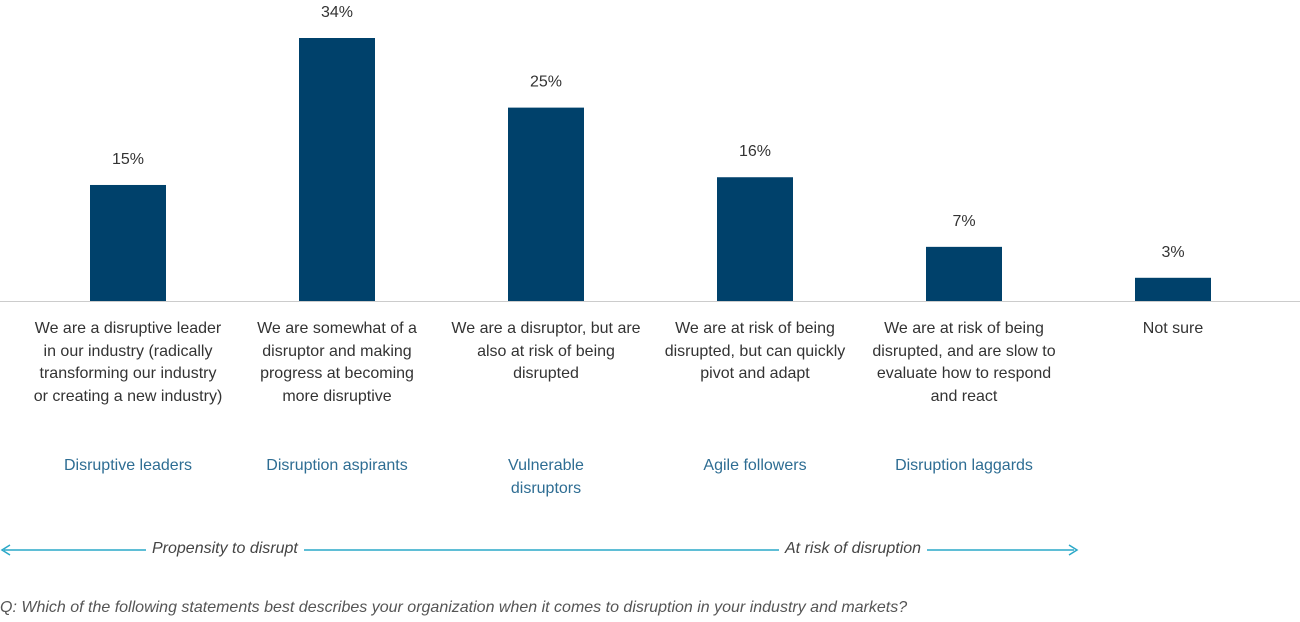 This screenshot has height=622, width=1300. Describe the element at coordinates (5, 550) in the screenshot. I see `axis-arrow-left-icon` at that location.